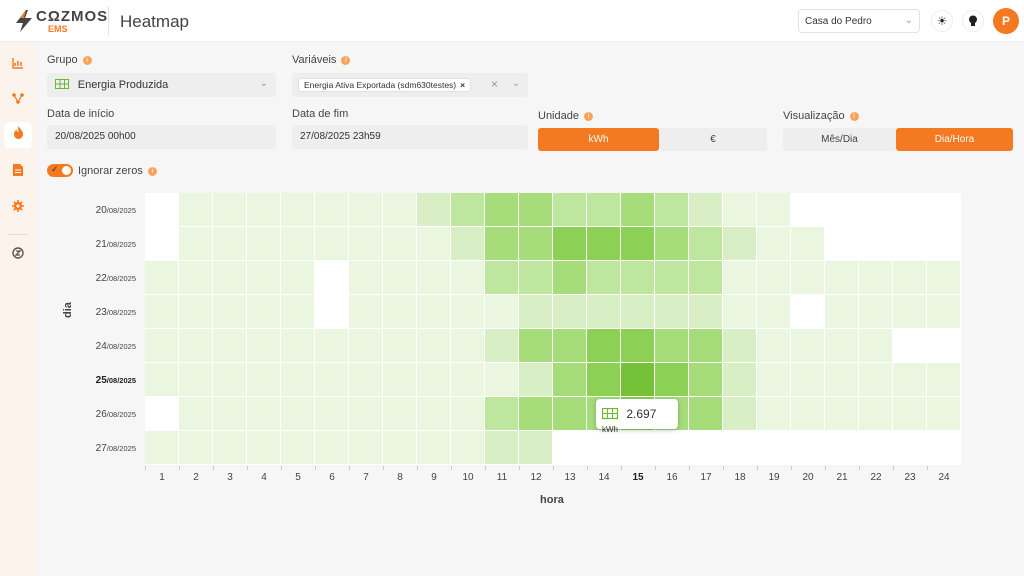  Describe the element at coordinates (713, 139) in the screenshot. I see `unit-euro-button: €` at that location.